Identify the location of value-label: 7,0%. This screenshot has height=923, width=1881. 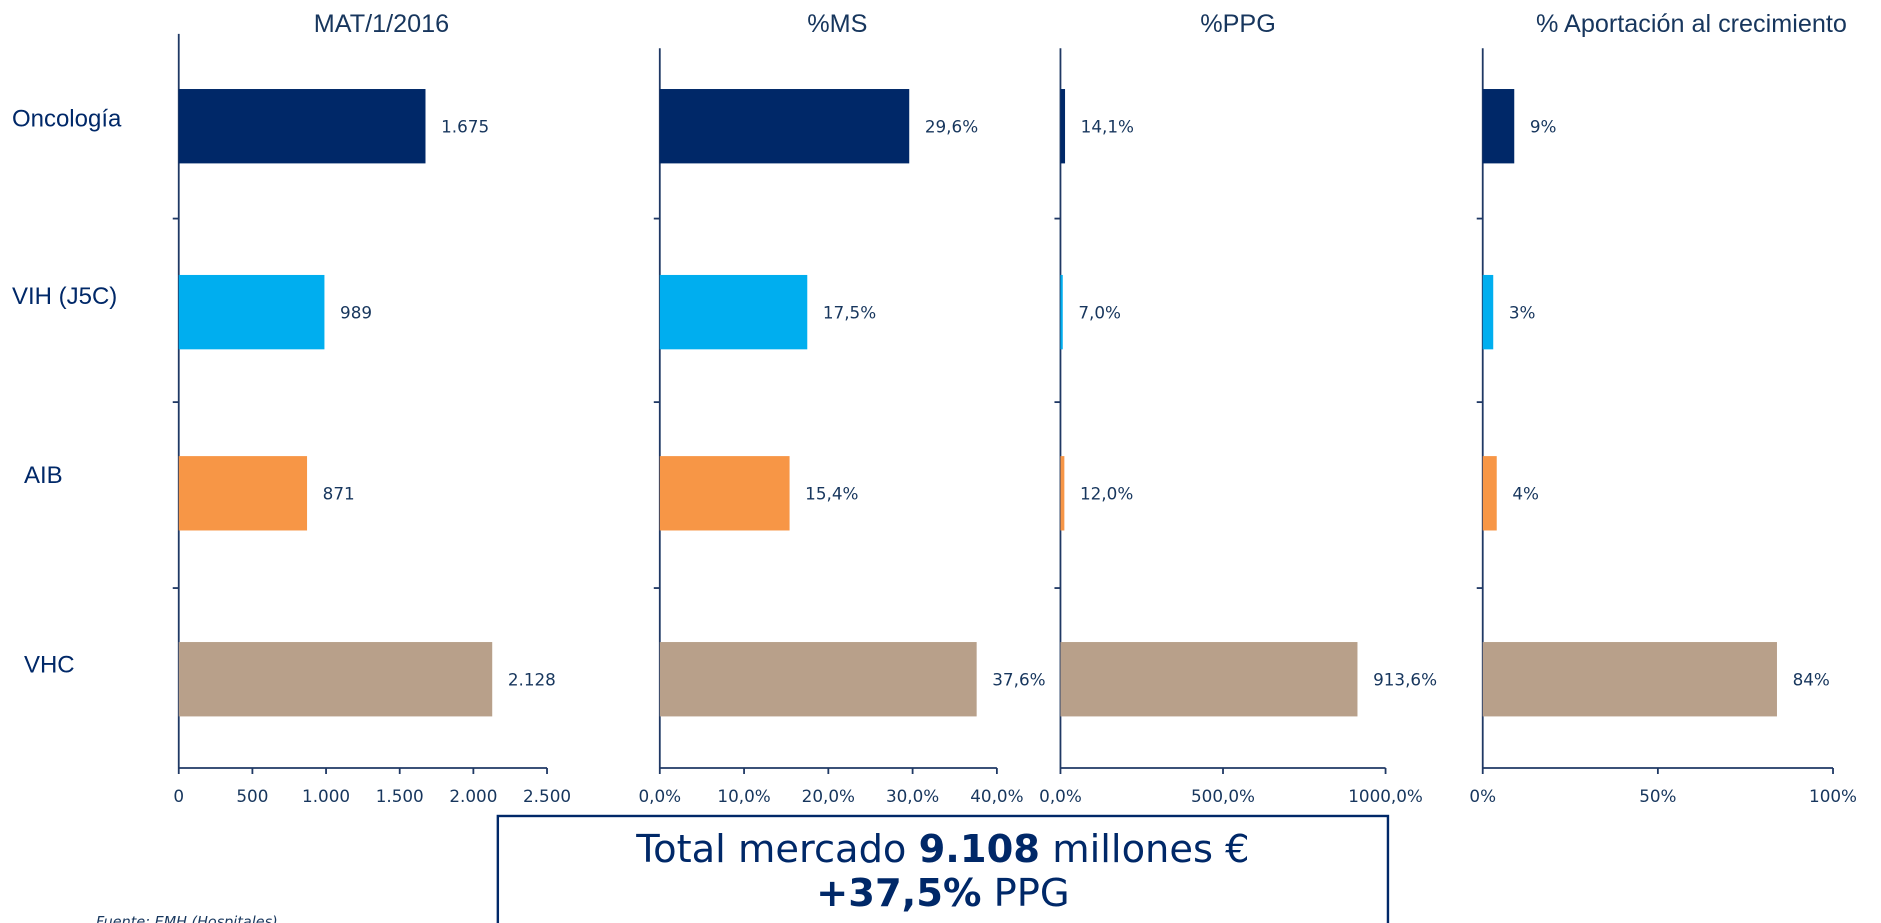
(1099, 312).